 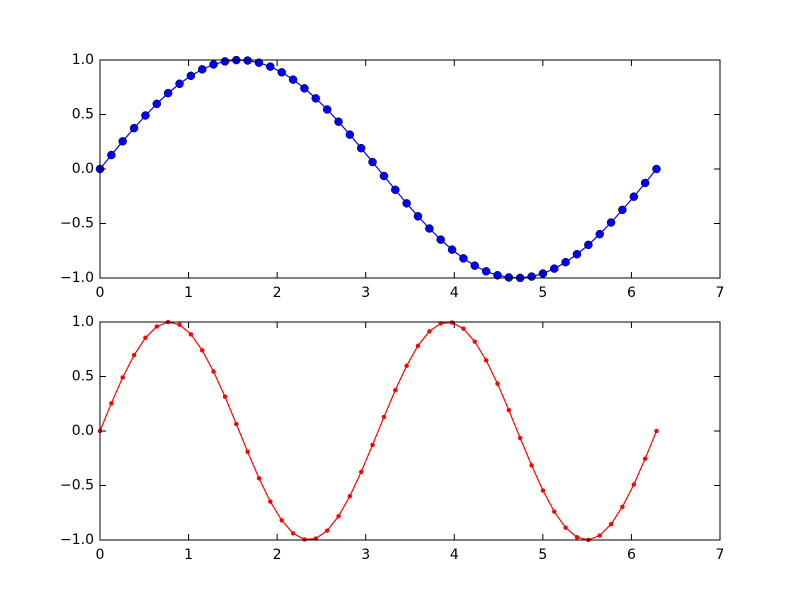 What do you see at coordinates (631, 555) in the screenshot?
I see `x-tick-label: 6` at bounding box center [631, 555].